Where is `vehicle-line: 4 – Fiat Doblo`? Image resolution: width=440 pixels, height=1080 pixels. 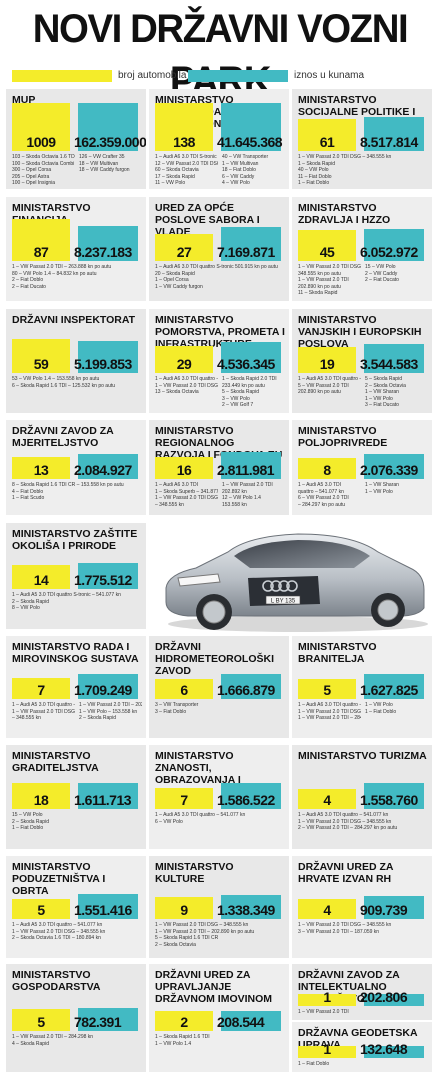
vehicle-line: 4 – Fiat Doblo is located at coordinates (28, 491).